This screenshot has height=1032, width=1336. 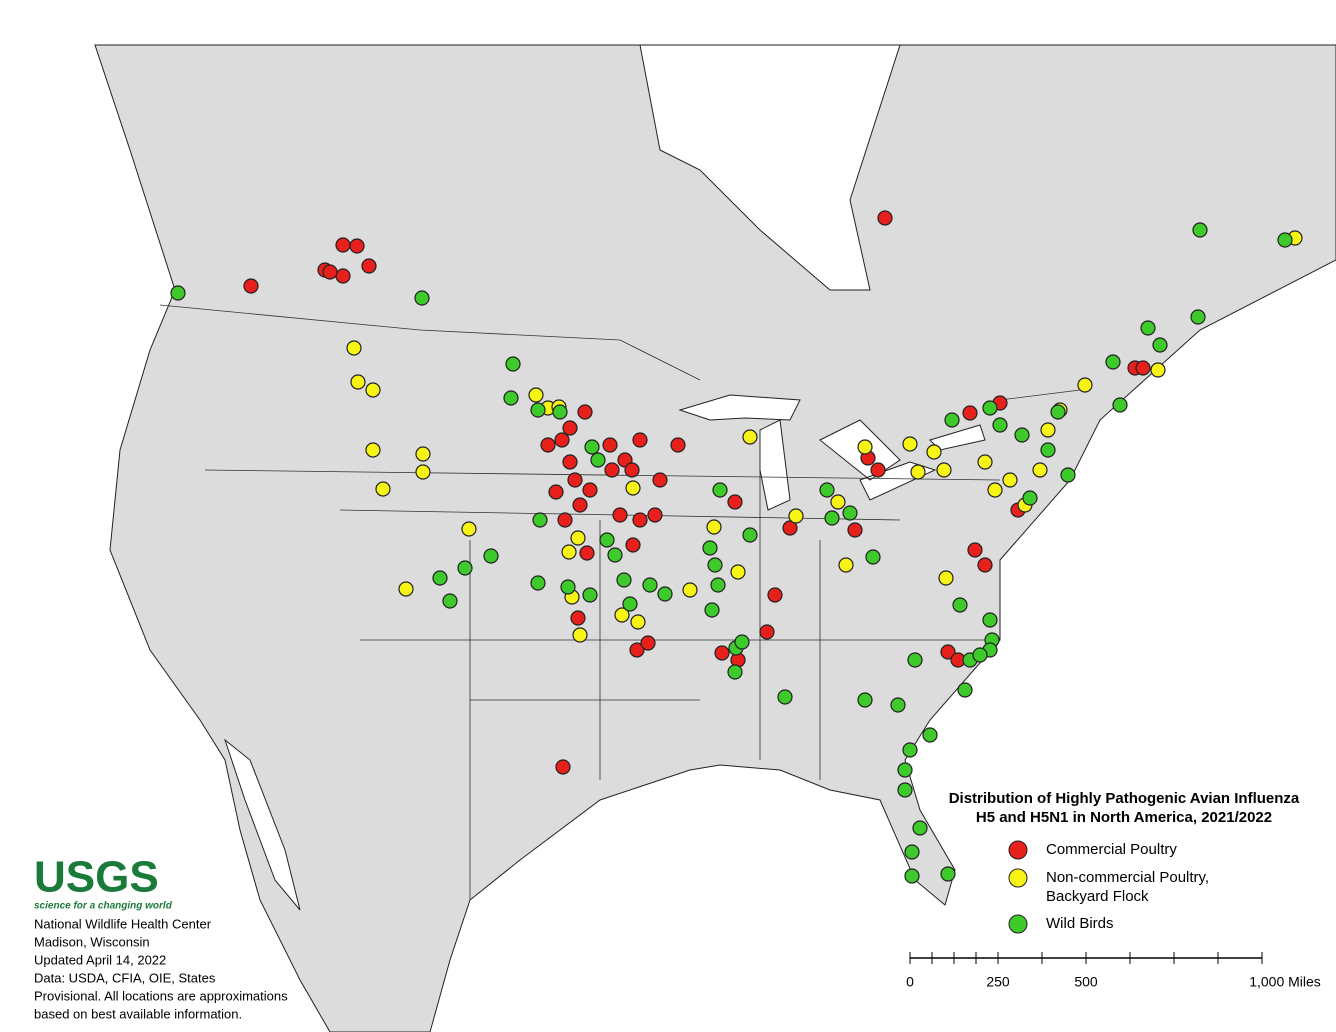 I want to click on hudson-bay, so click(x=770, y=167).